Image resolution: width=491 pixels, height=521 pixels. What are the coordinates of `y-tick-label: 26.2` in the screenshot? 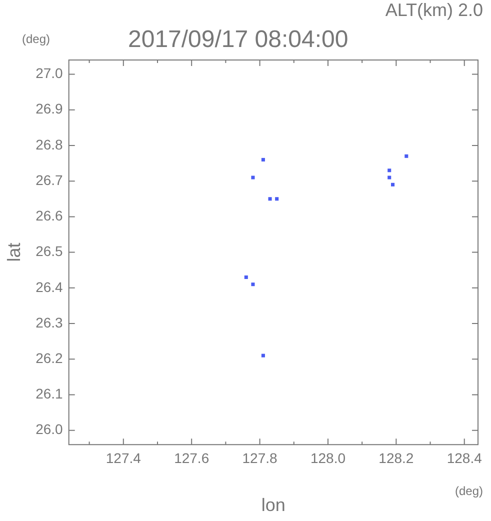 It's located at (50, 358).